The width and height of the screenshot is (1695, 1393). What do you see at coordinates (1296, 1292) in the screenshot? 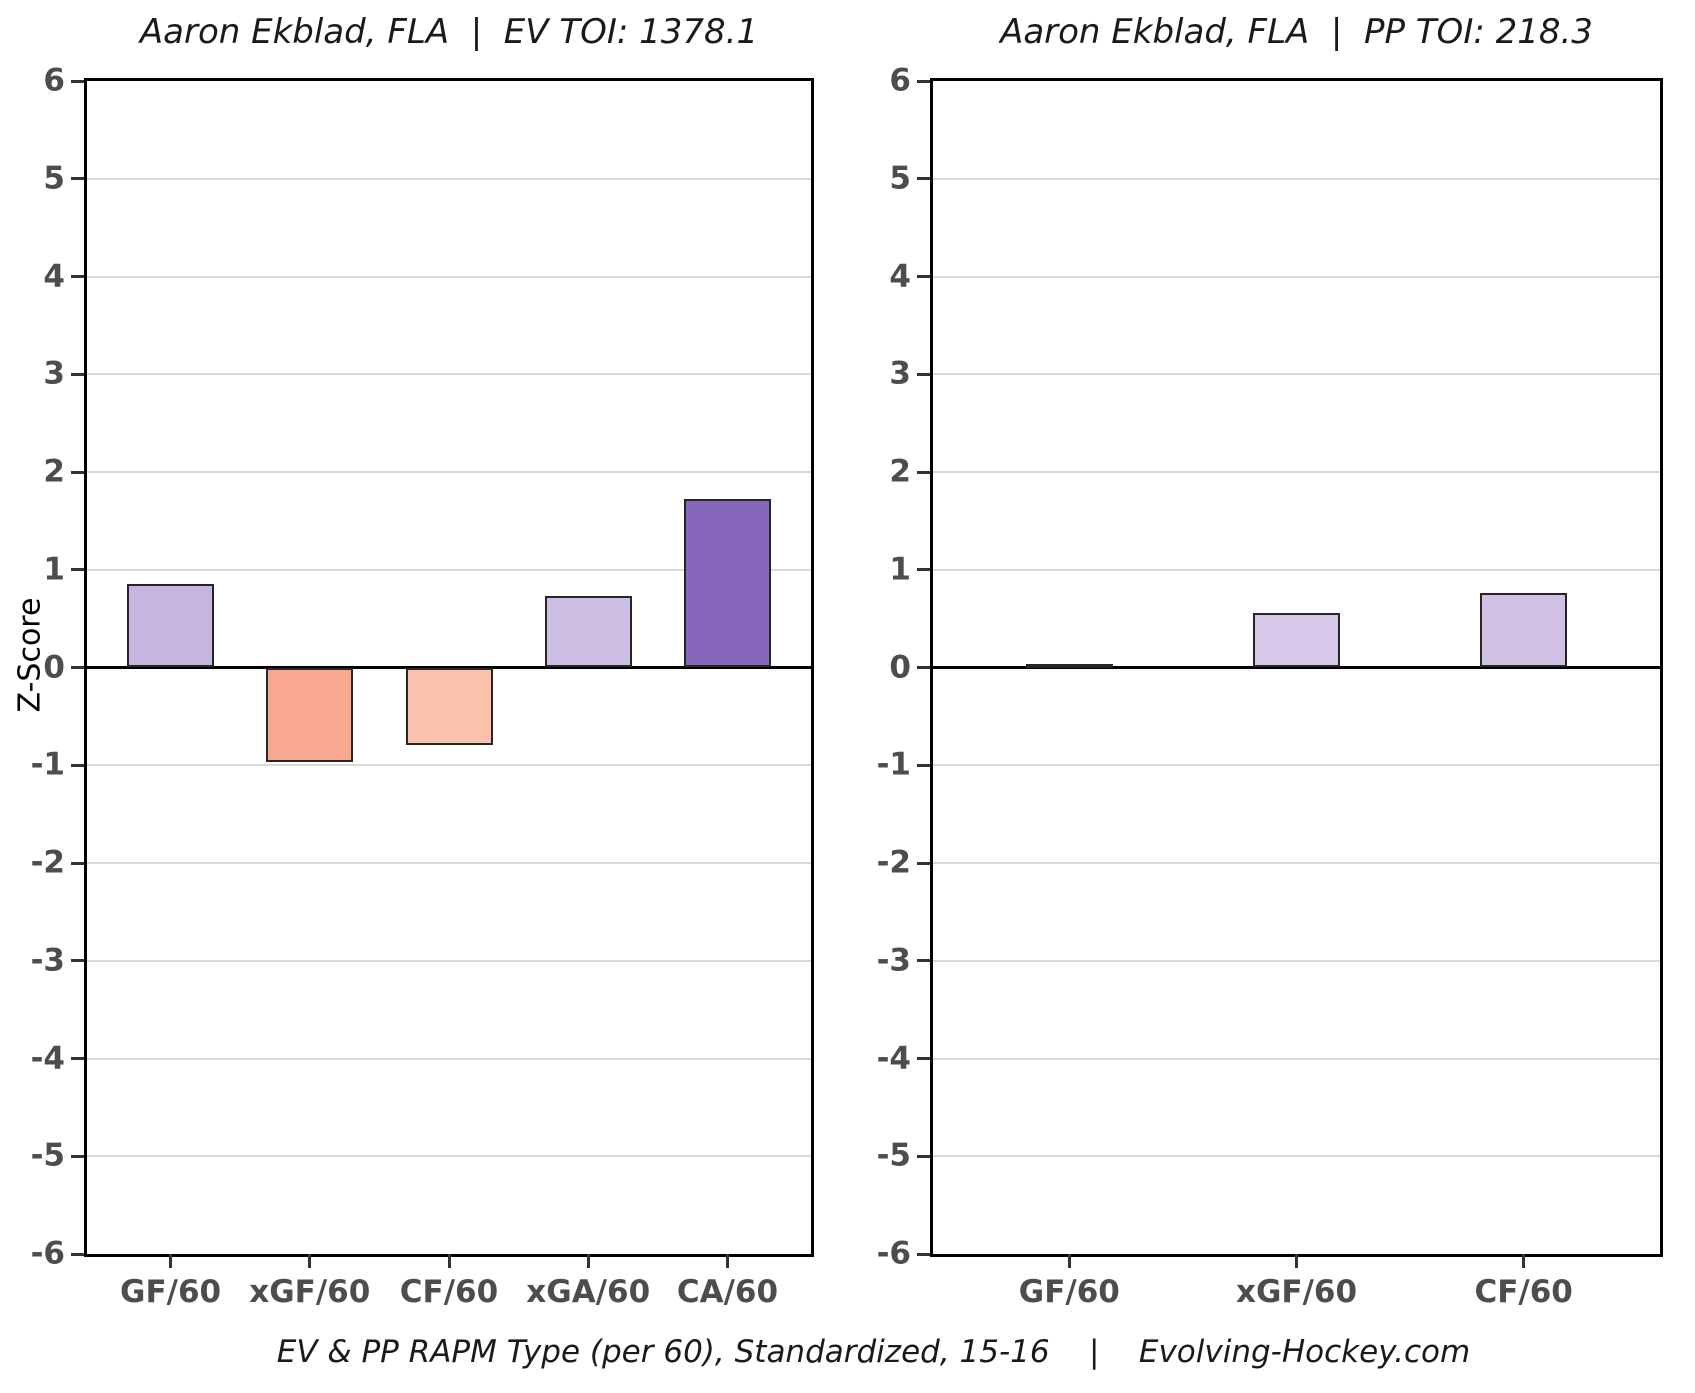
I see `category-label-xgf-60: xGF/60` at bounding box center [1296, 1292].